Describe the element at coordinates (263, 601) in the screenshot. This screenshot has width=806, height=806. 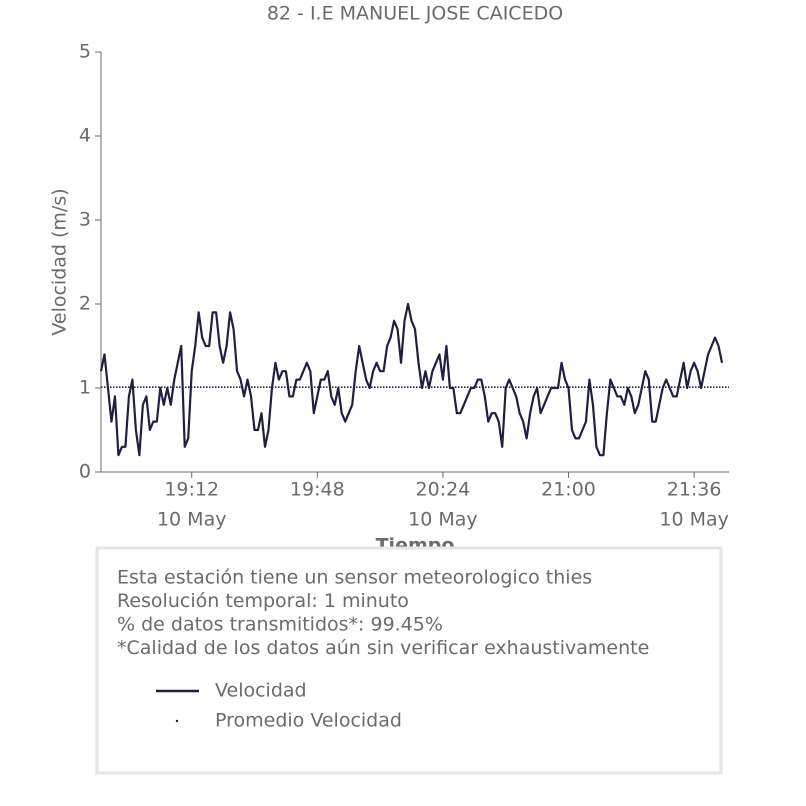
I see `info-text: Resolución temporal: 1 minuto` at that location.